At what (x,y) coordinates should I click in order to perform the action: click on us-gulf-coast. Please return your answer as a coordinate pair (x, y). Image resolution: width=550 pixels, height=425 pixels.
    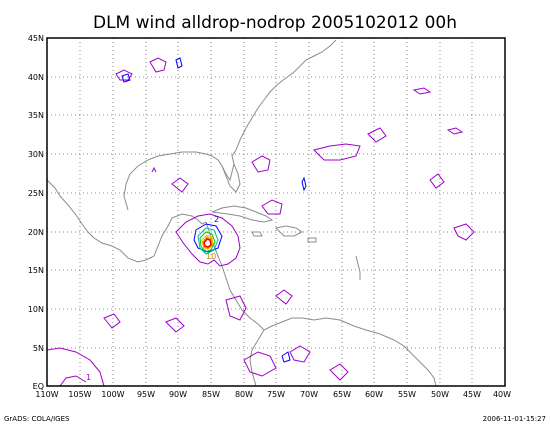
    Looking at the image, I should click on (180, 180).